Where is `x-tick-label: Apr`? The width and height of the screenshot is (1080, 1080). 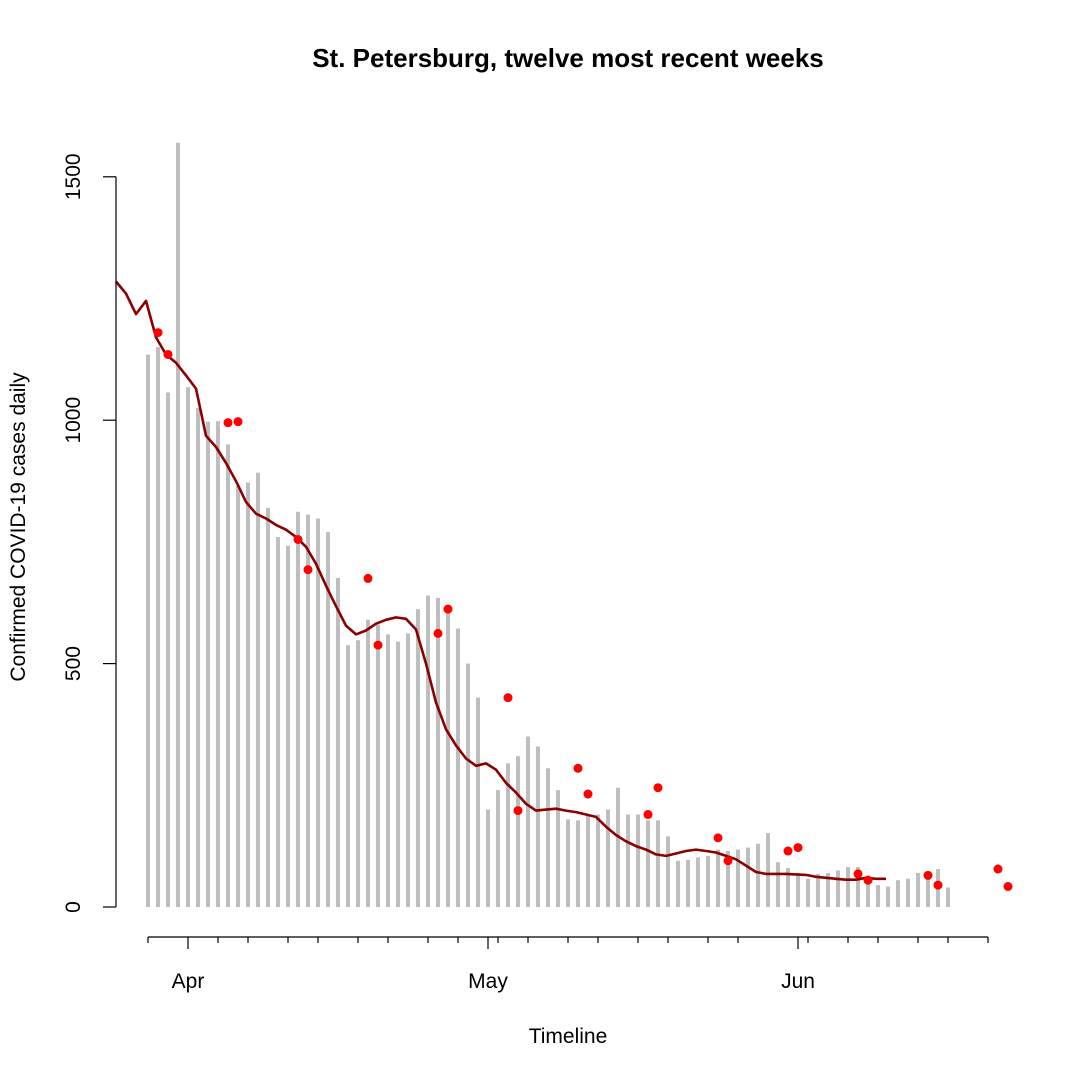
x-tick-label: Apr is located at coordinates (188, 981).